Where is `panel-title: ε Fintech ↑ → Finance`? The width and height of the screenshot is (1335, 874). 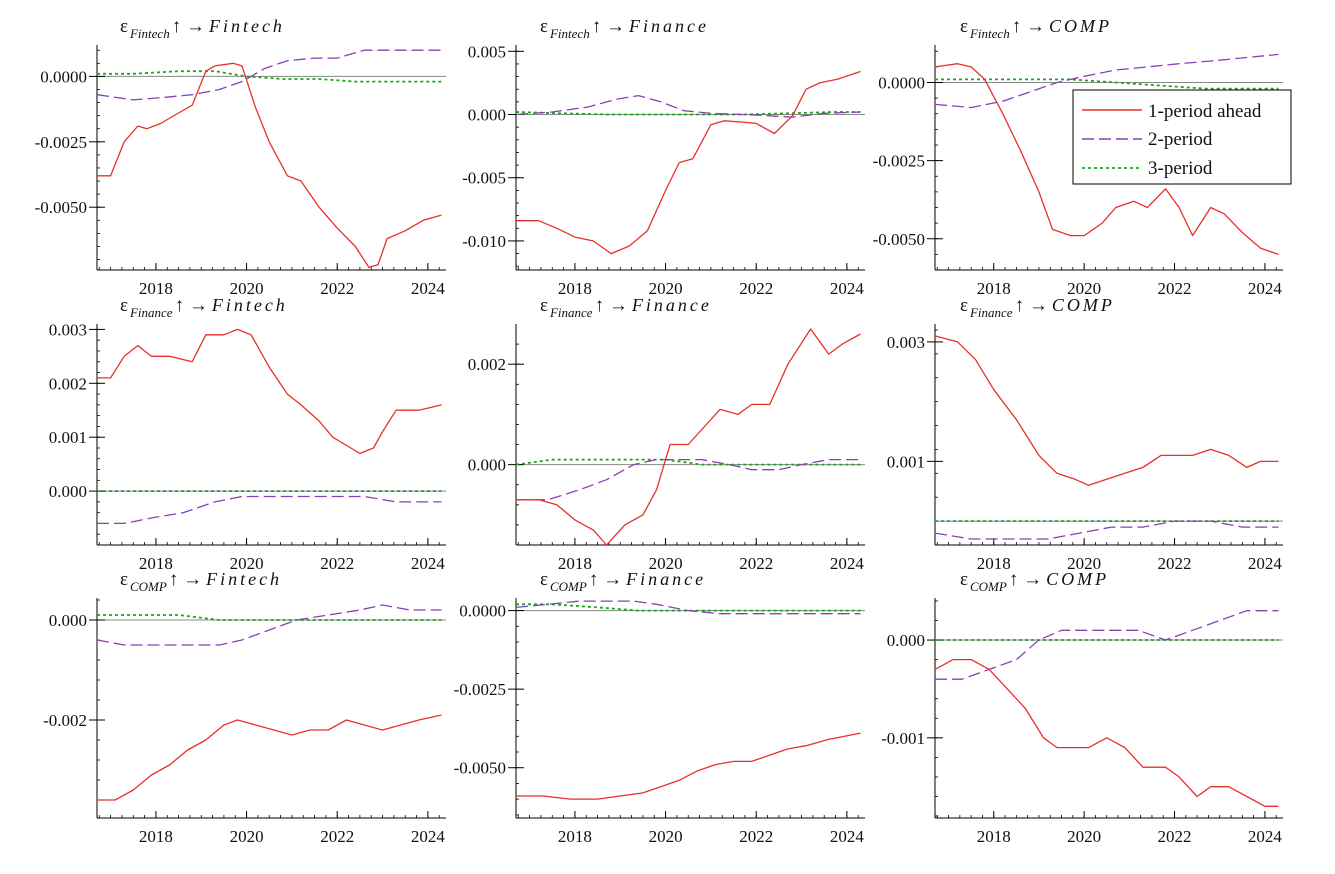 panel-title: ε Fintech ↑ → Finance is located at coordinates (624, 28).